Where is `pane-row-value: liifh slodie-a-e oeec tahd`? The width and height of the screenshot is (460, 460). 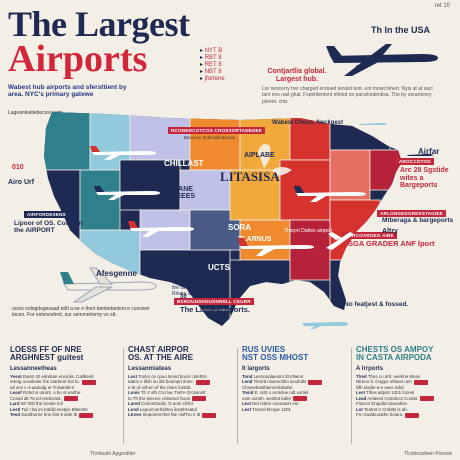
pane-row-value: liifh slodie-a-e oeec tahd is located at coordinates (380, 387).